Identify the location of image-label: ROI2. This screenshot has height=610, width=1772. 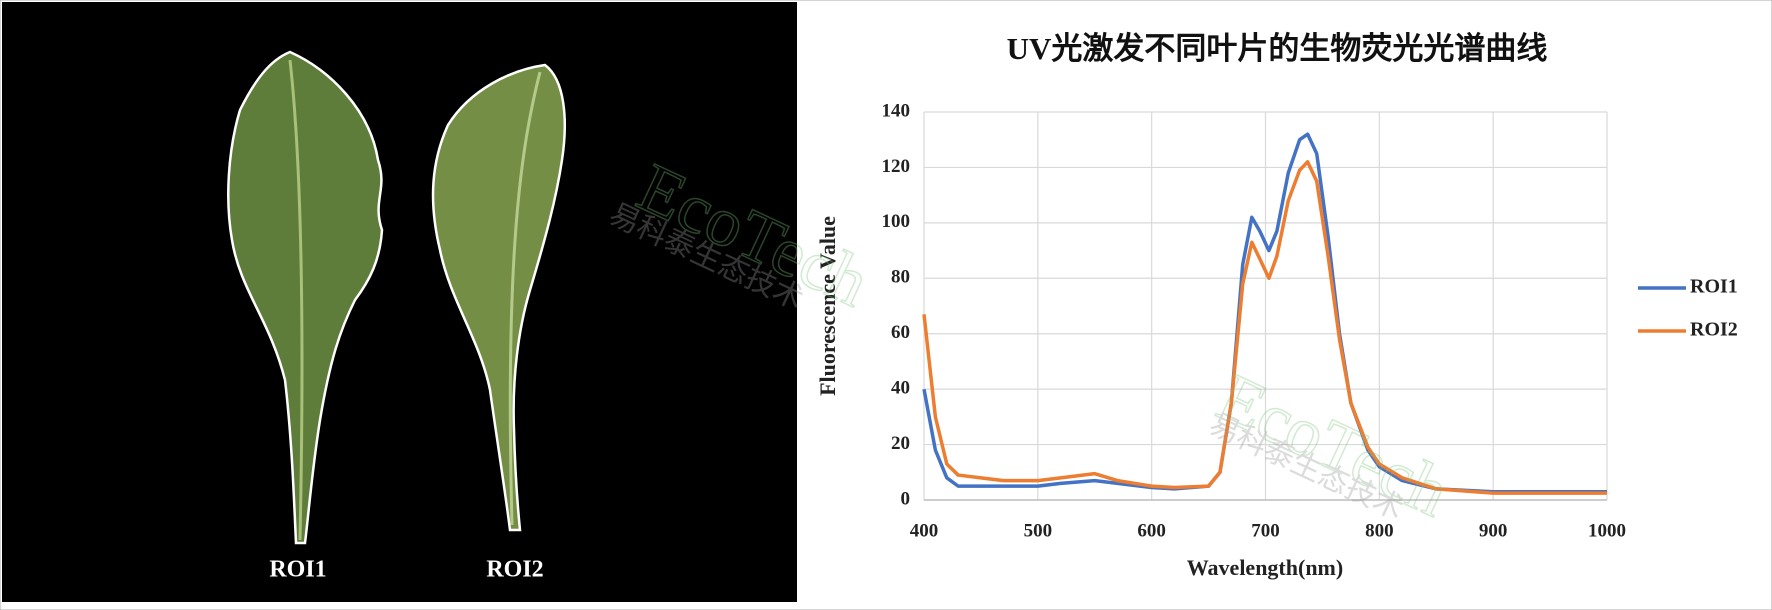
(514, 570).